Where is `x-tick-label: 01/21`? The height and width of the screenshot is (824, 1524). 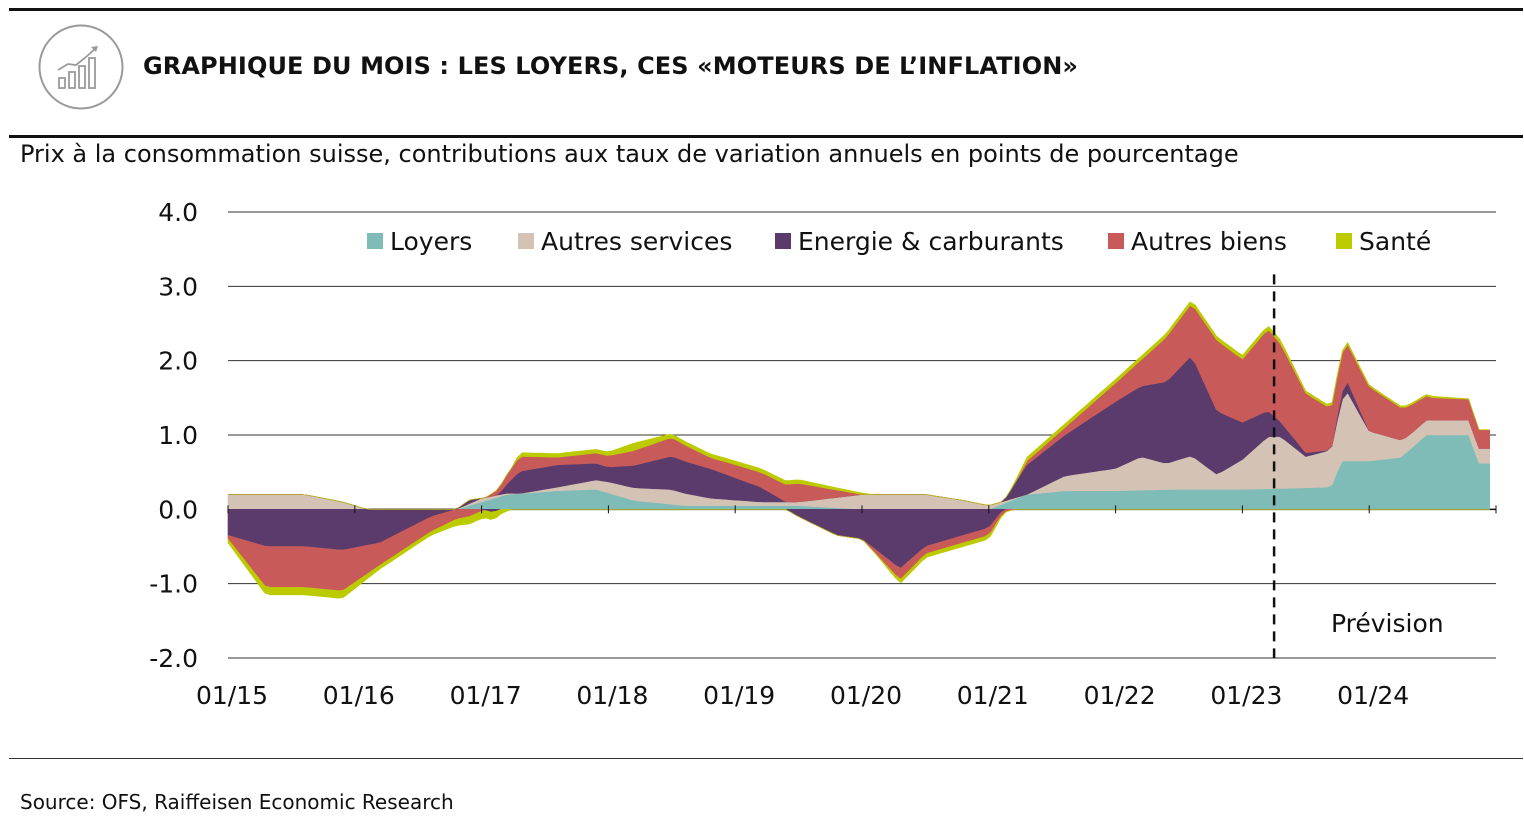 x-tick-label: 01/21 is located at coordinates (993, 695).